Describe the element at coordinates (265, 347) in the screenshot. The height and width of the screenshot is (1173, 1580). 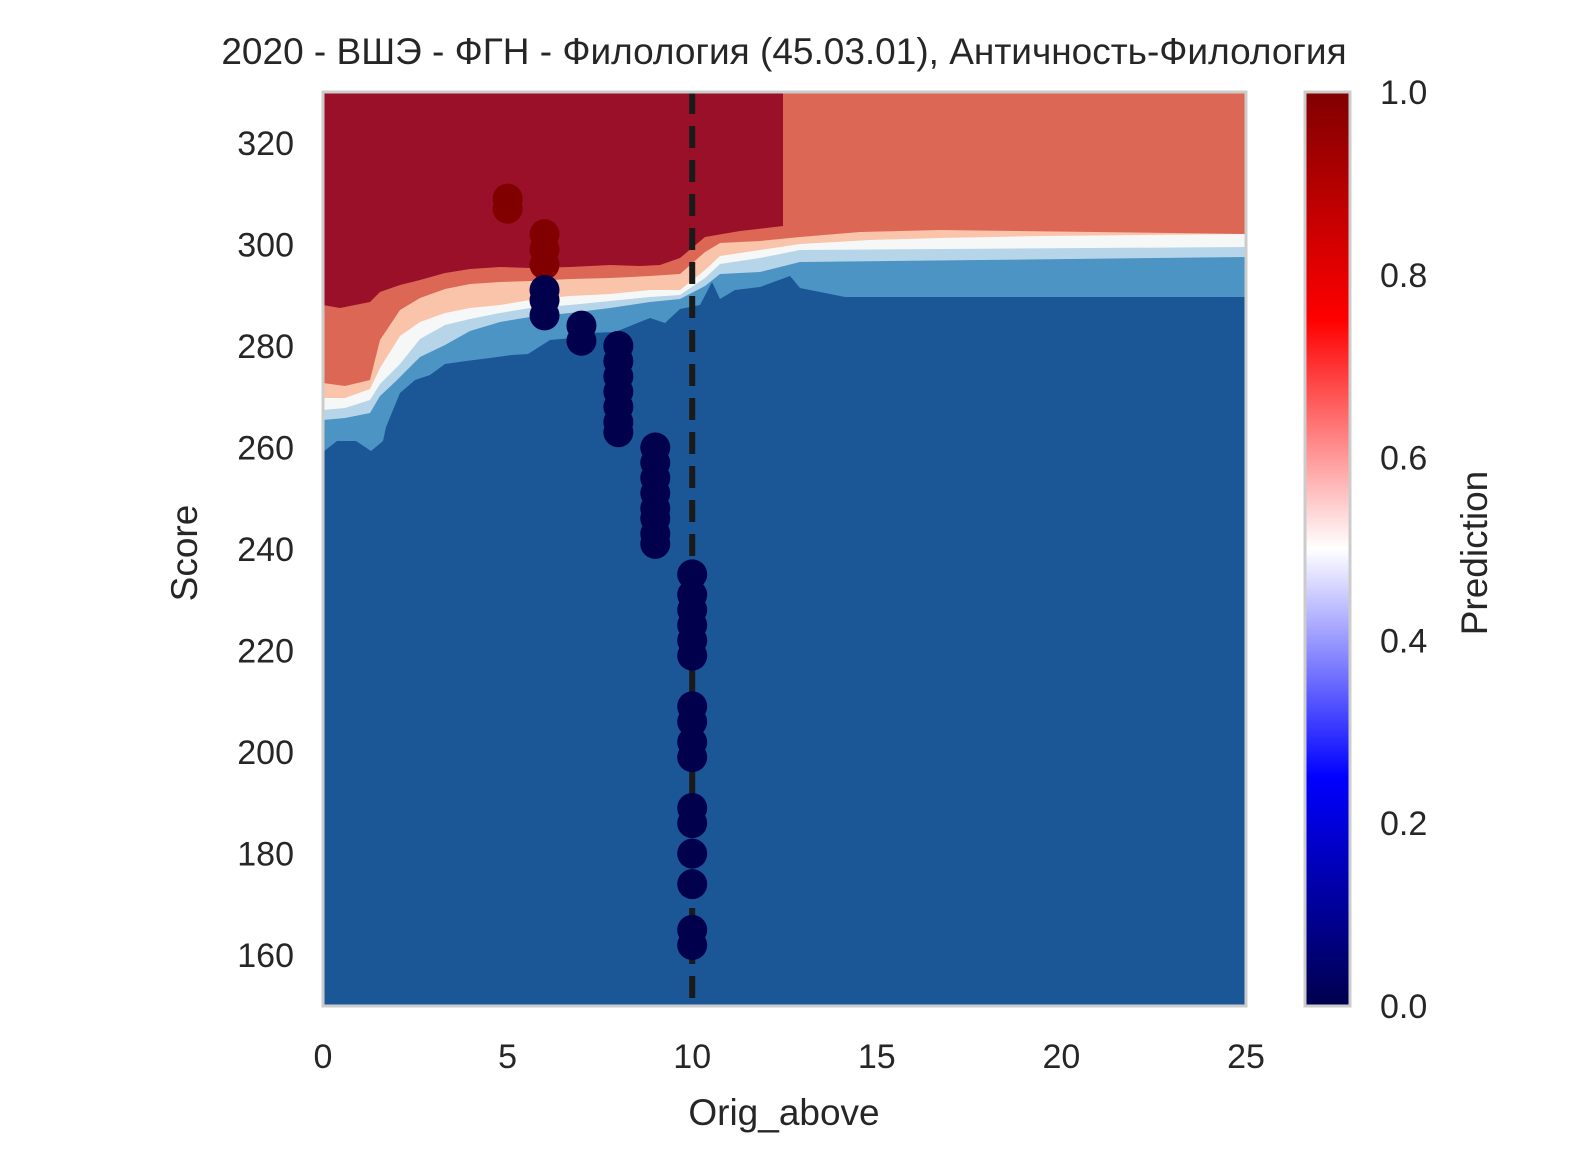
I see `y-tick-label: 280` at that location.